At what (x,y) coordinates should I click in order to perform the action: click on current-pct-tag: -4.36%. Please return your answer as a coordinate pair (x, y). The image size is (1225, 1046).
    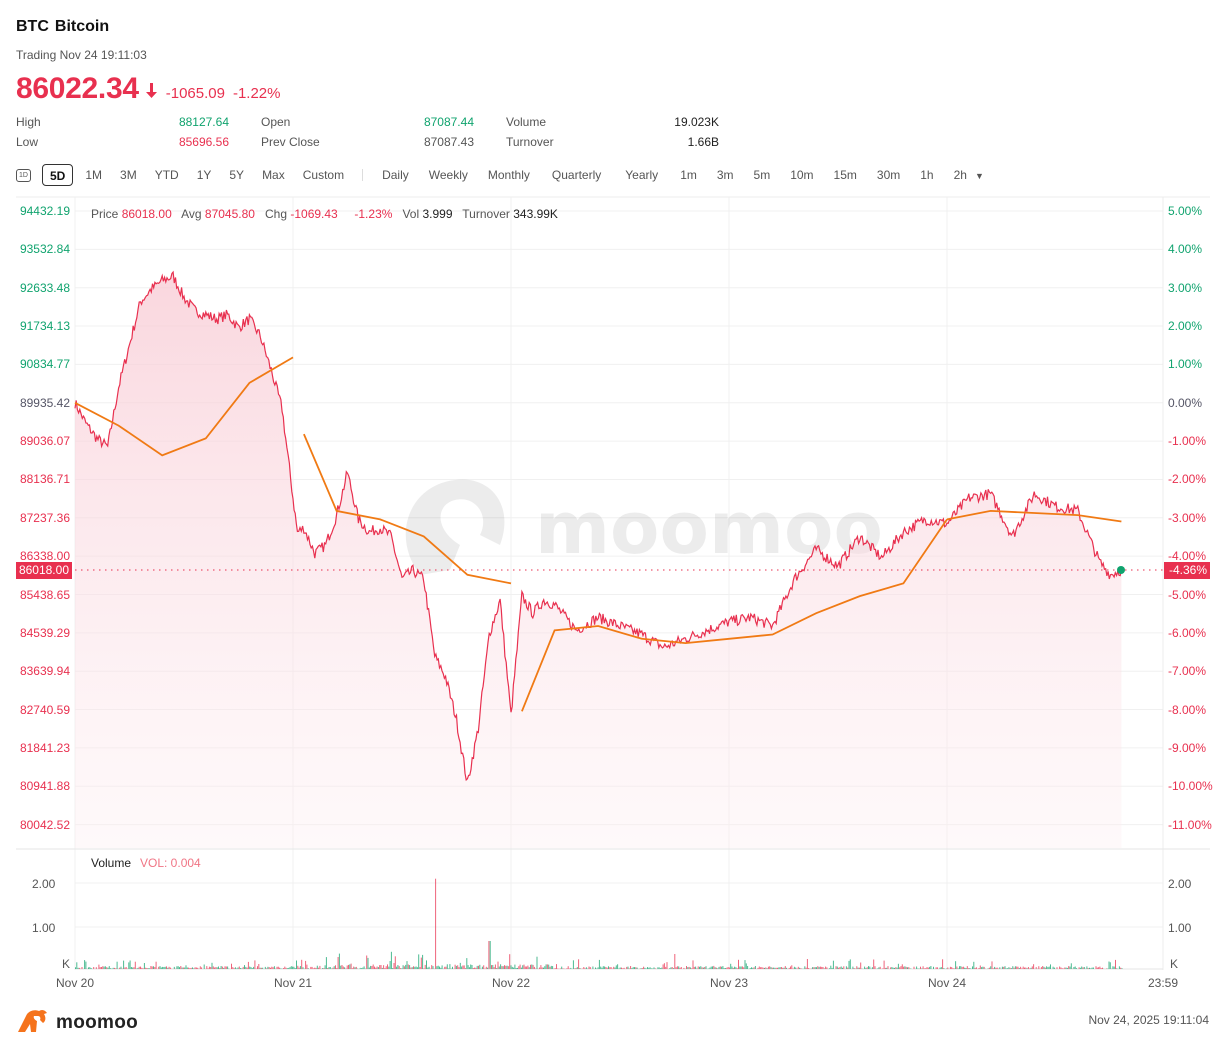
    Looking at the image, I should click on (1187, 570).